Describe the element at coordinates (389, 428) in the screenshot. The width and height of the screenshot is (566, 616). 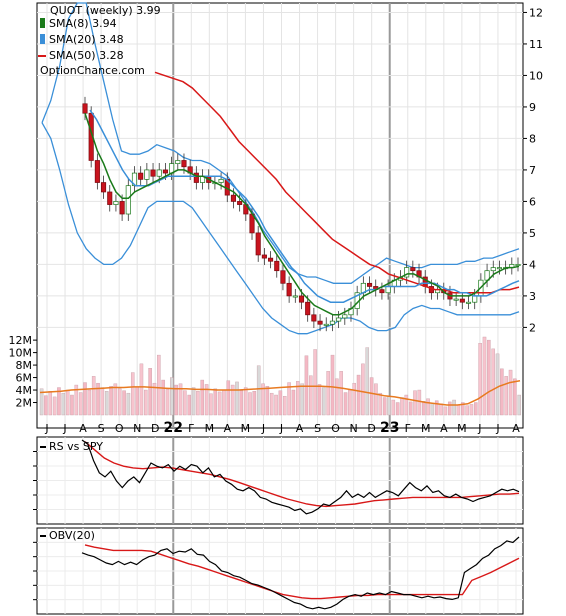
I see `x-tick-label: 23` at that location.